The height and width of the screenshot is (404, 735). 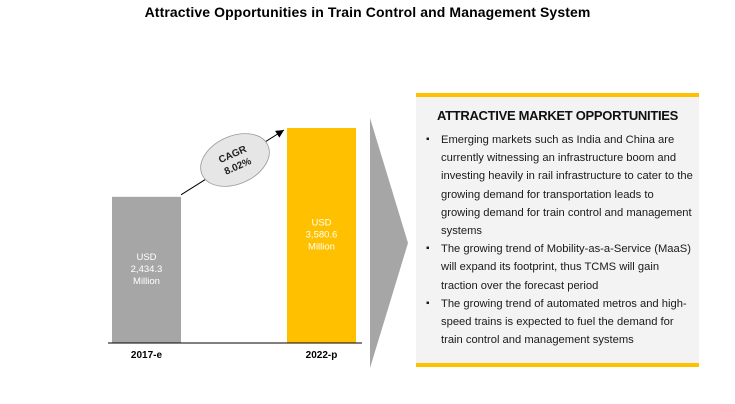 I want to click on cagr-bubble, so click(x=235, y=160).